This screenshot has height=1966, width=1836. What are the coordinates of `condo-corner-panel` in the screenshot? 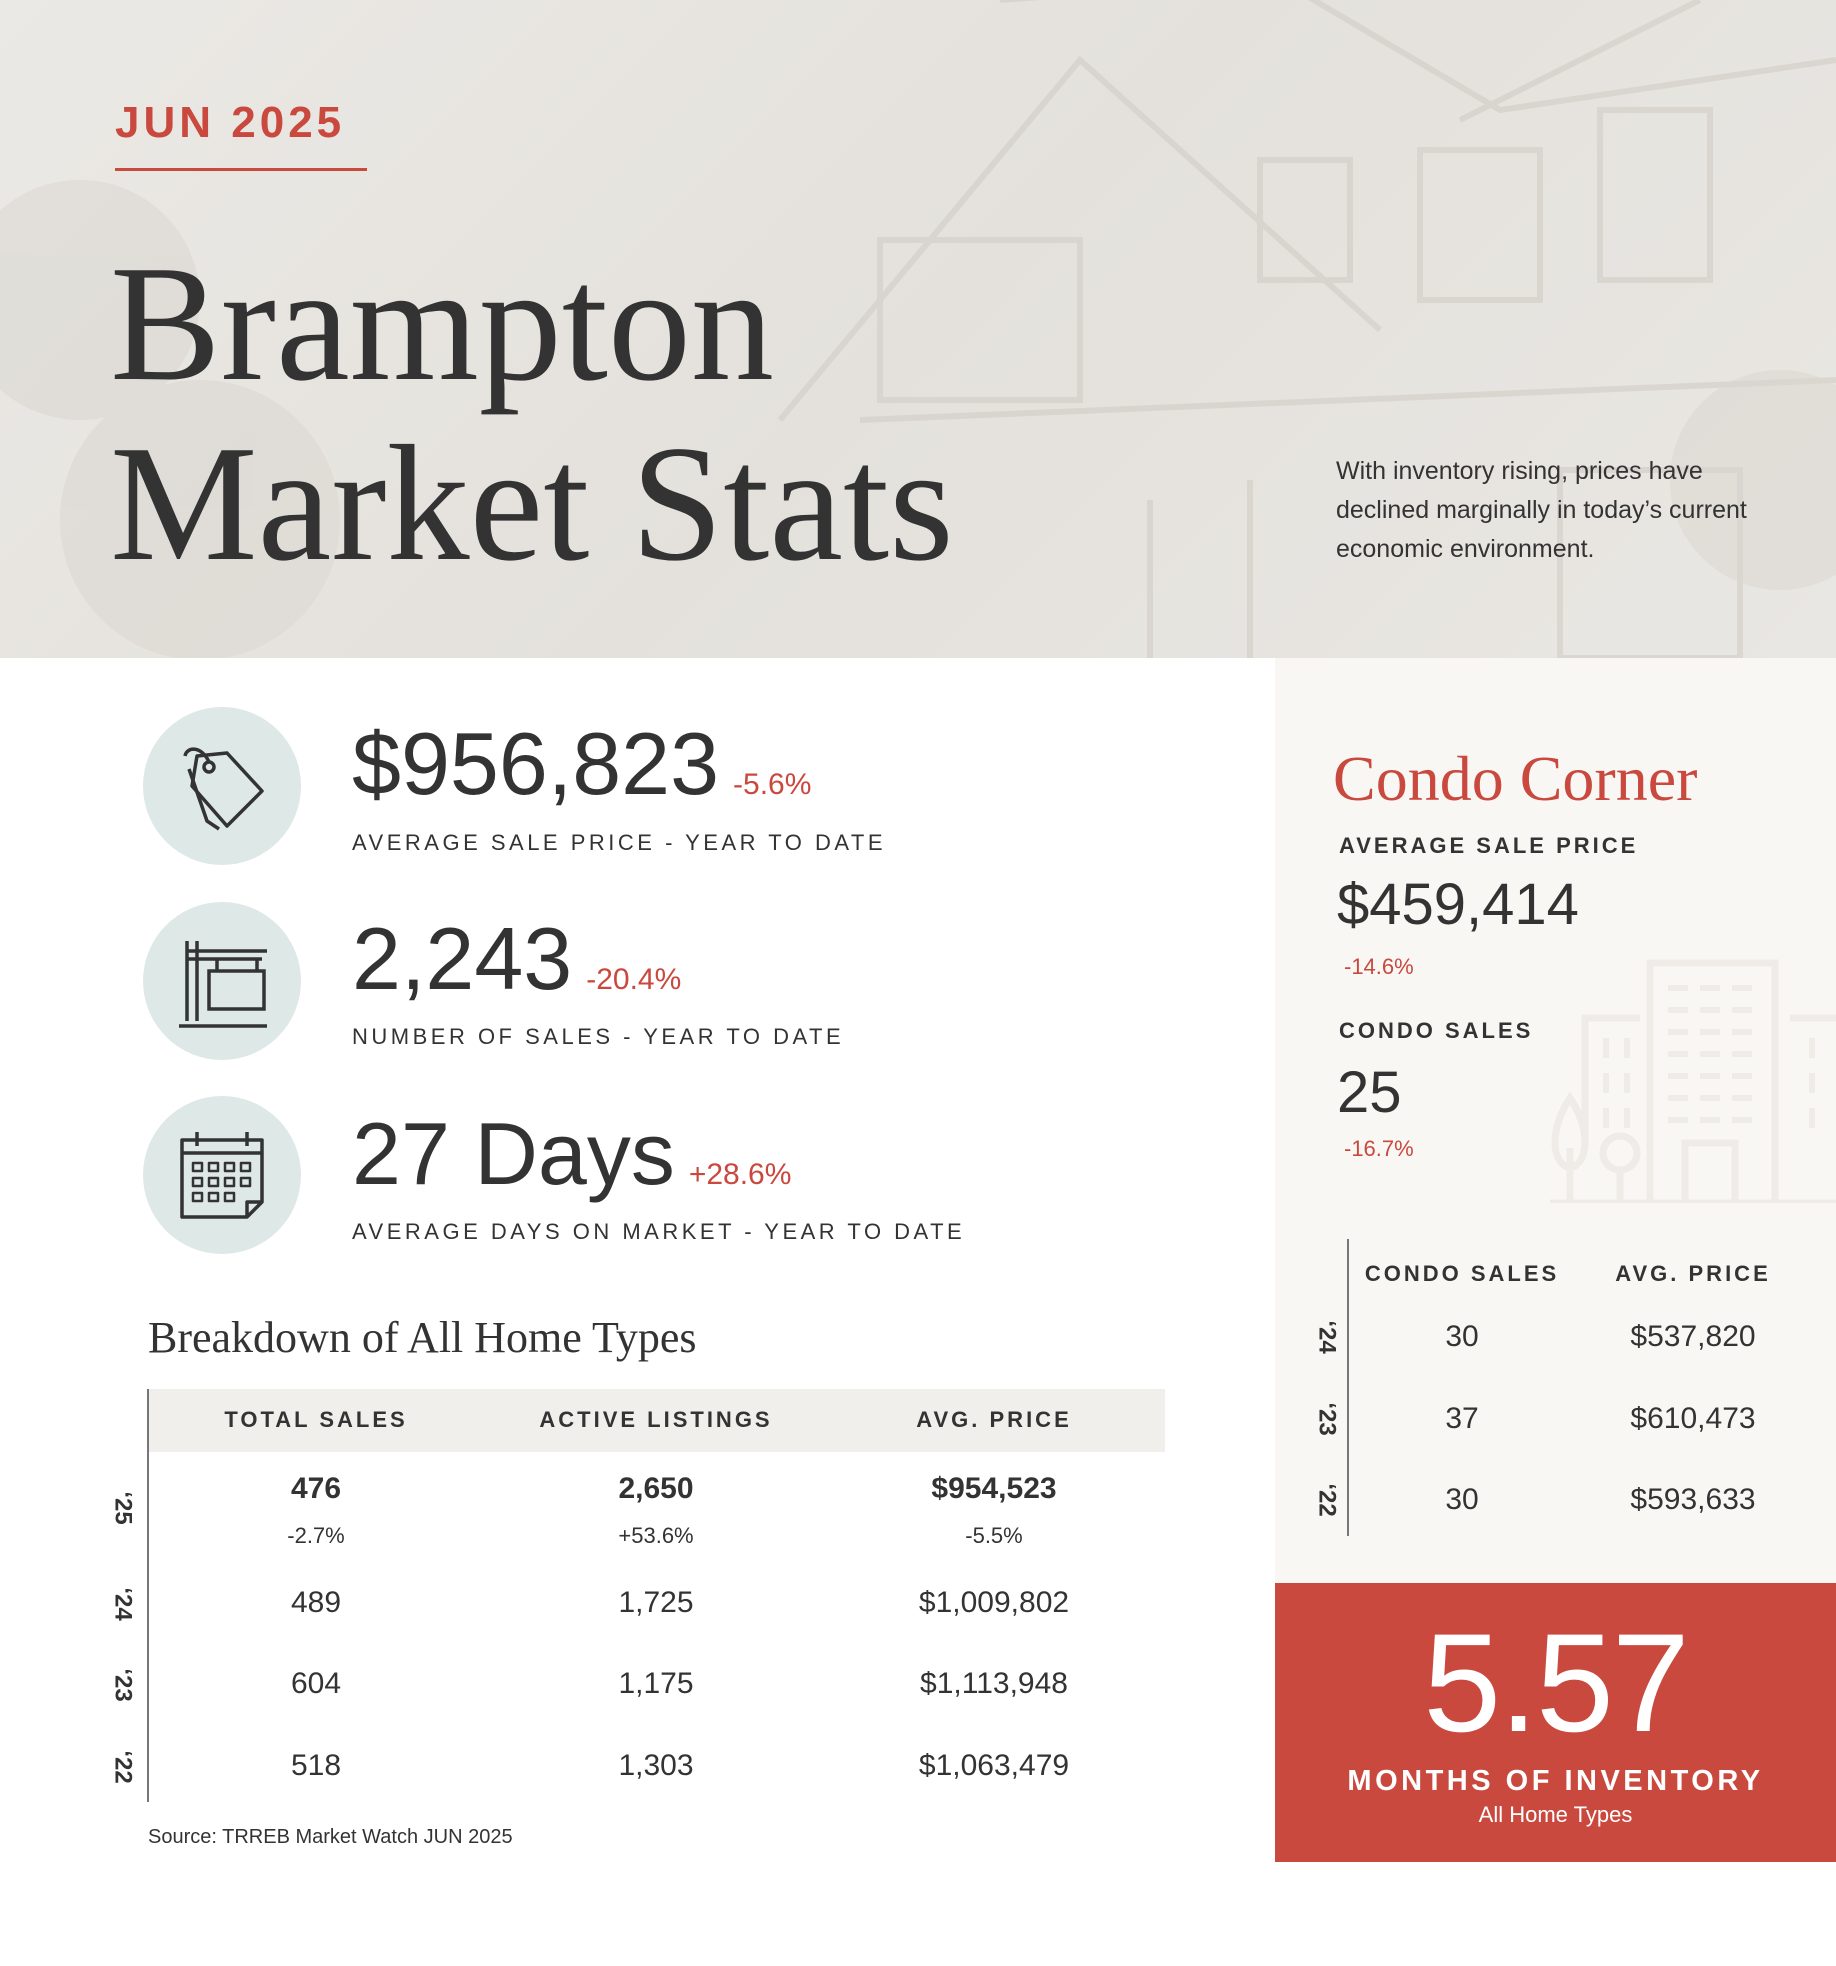 It's located at (1555, 1120).